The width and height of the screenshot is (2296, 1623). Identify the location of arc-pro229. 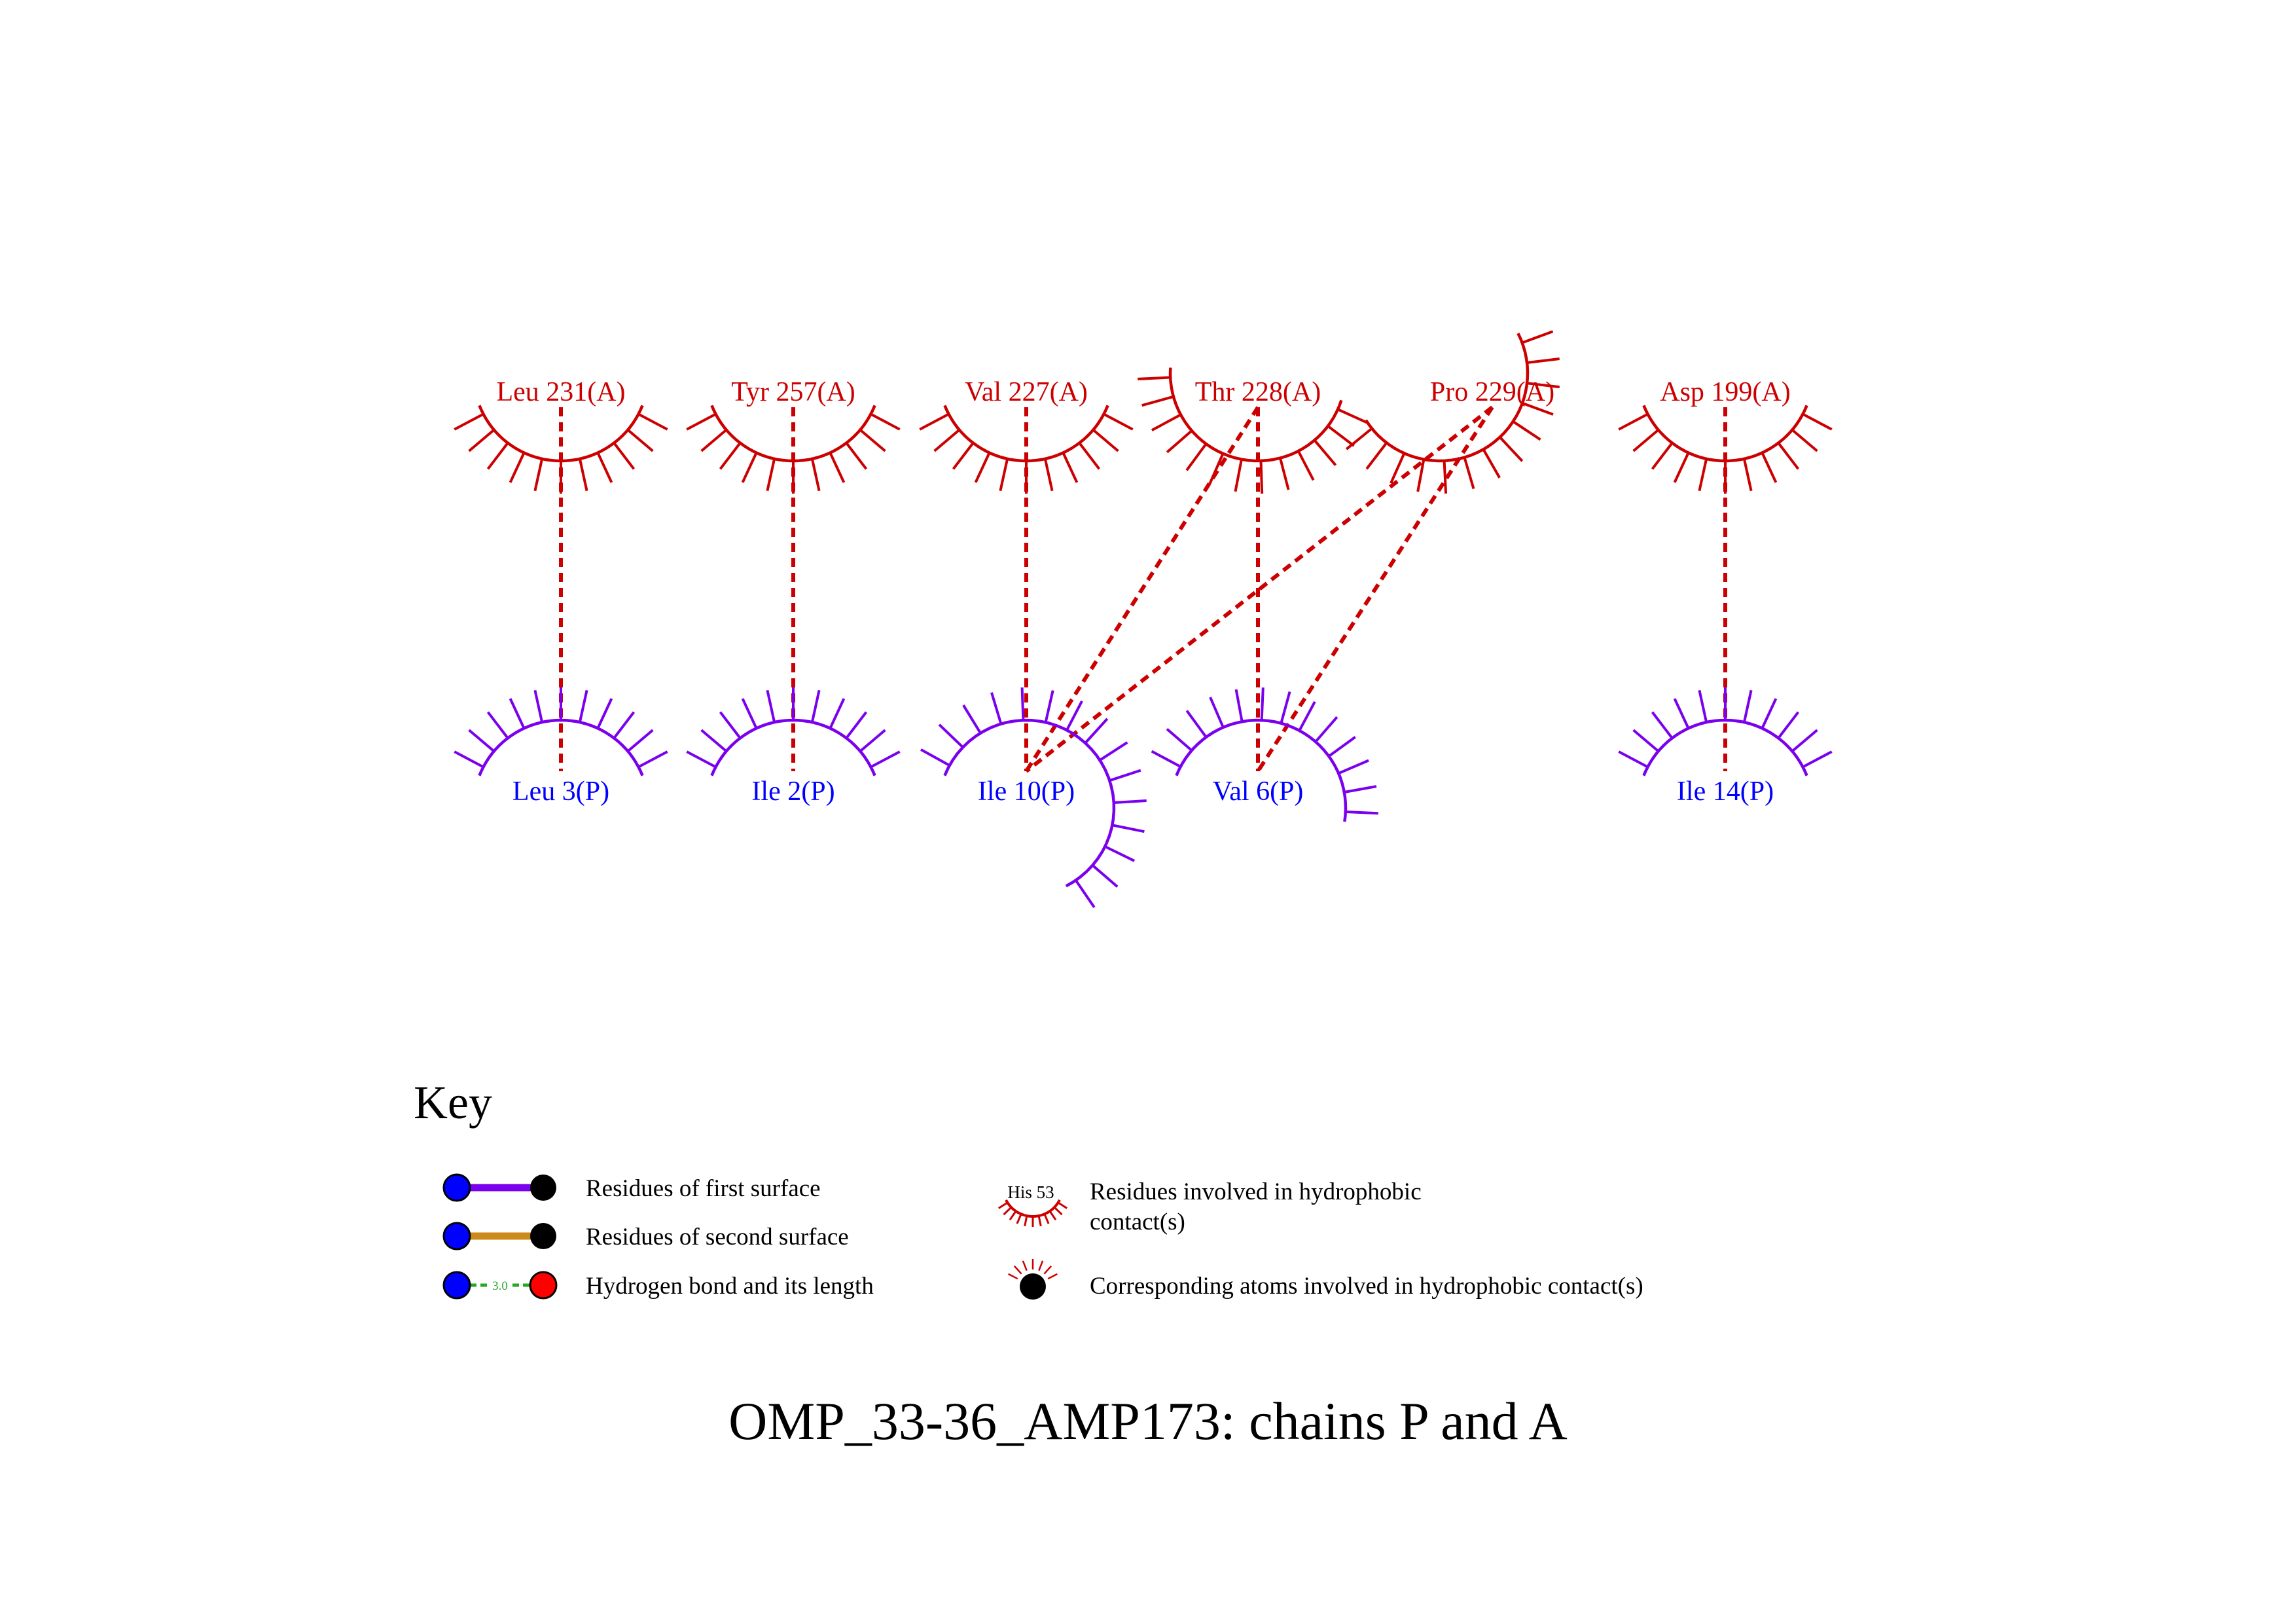
(1452, 412).